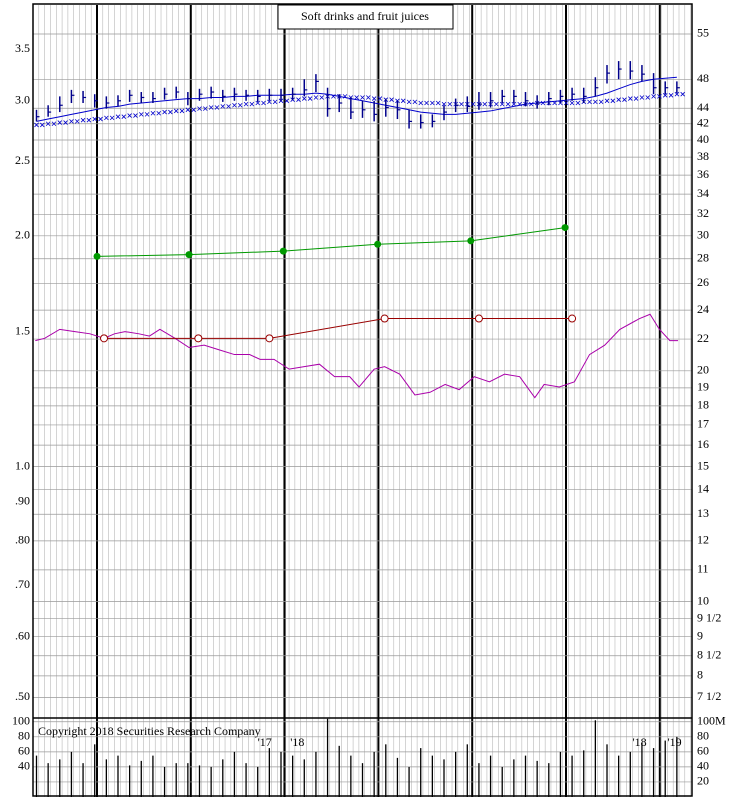 This screenshot has width=732, height=797. I want to click on chart-title: Soft drinks and fruit juices, so click(365, 16).